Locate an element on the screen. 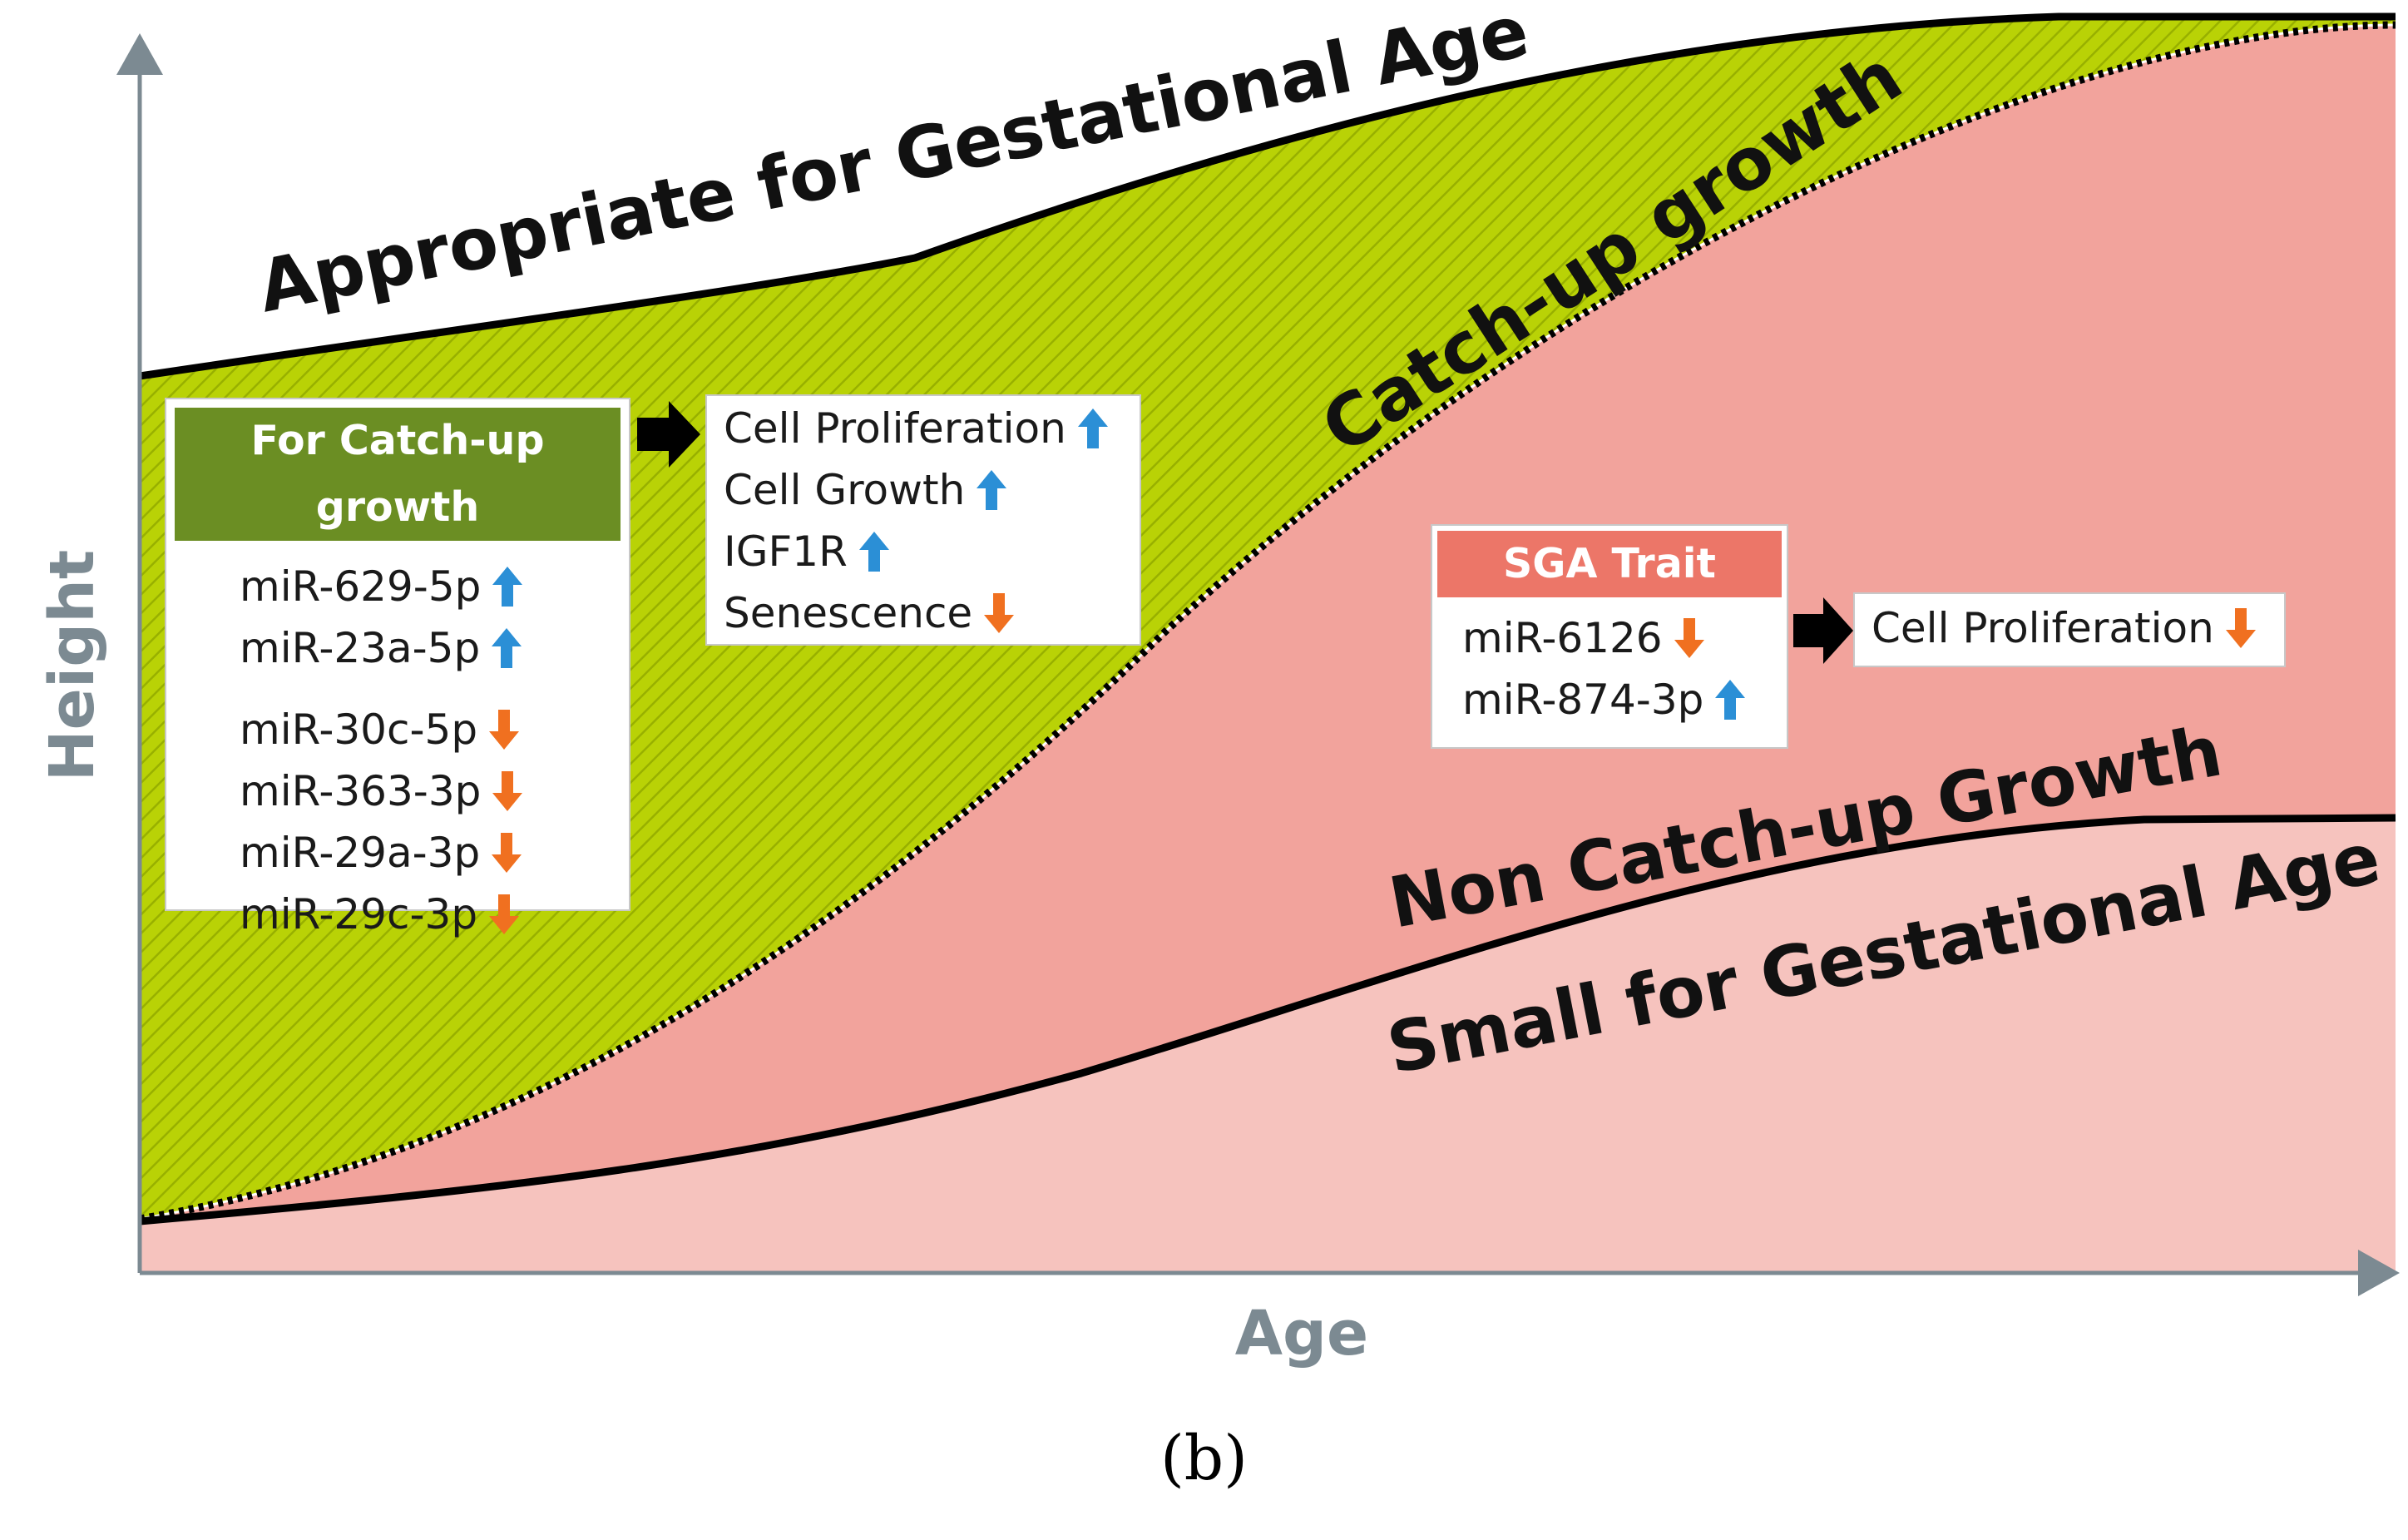 Image resolution: width=2408 pixels, height=1540 pixels. item-label: miR-629-5p is located at coordinates (361, 586).